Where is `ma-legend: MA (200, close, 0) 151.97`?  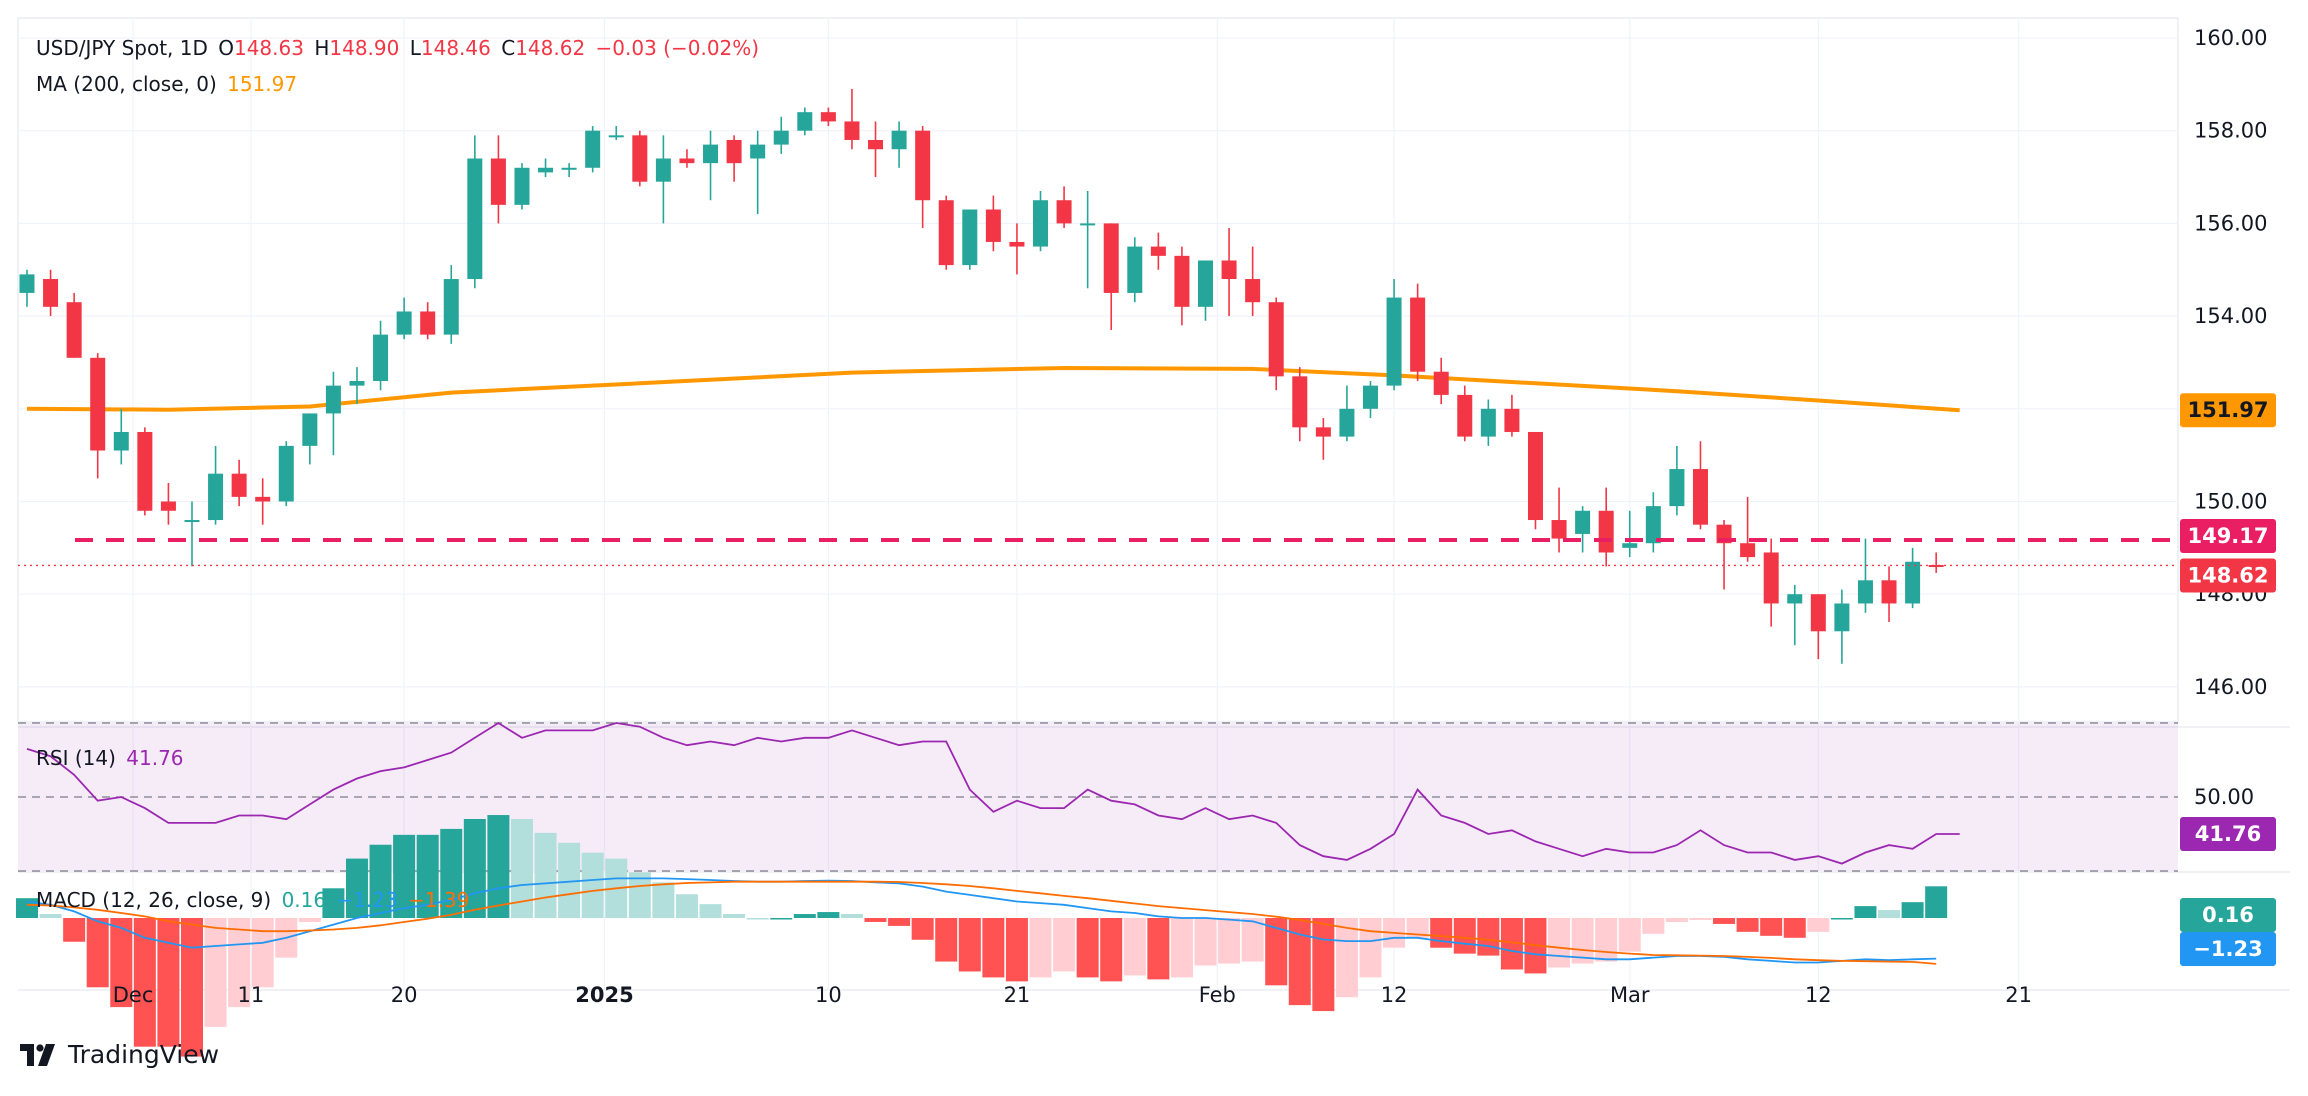
ma-legend: MA (200, close, 0) 151.97 is located at coordinates (168, 84).